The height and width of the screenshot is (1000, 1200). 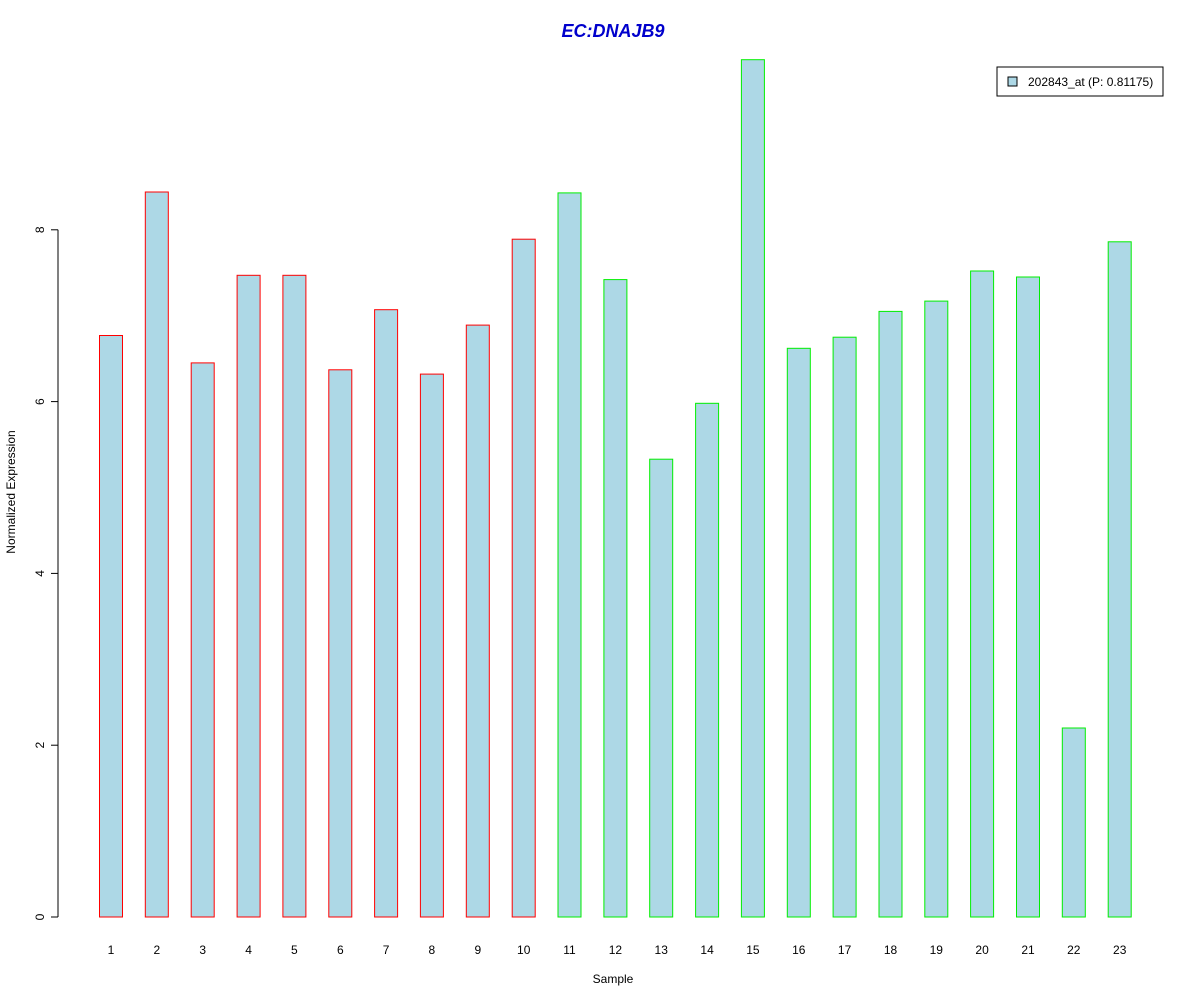 I want to click on x-tick-label: 9, so click(x=477, y=950).